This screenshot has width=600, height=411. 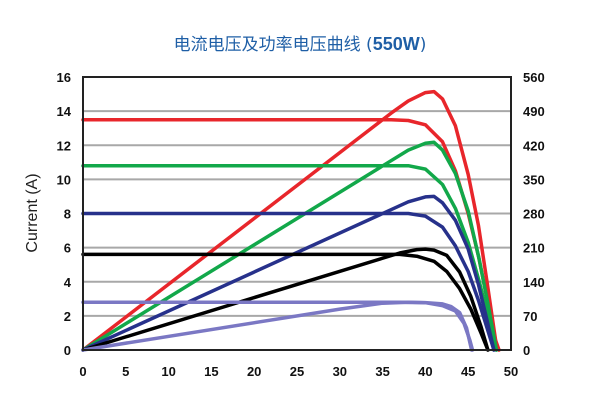 What do you see at coordinates (382, 371) in the screenshot?
I see `x-tick-label: 35` at bounding box center [382, 371].